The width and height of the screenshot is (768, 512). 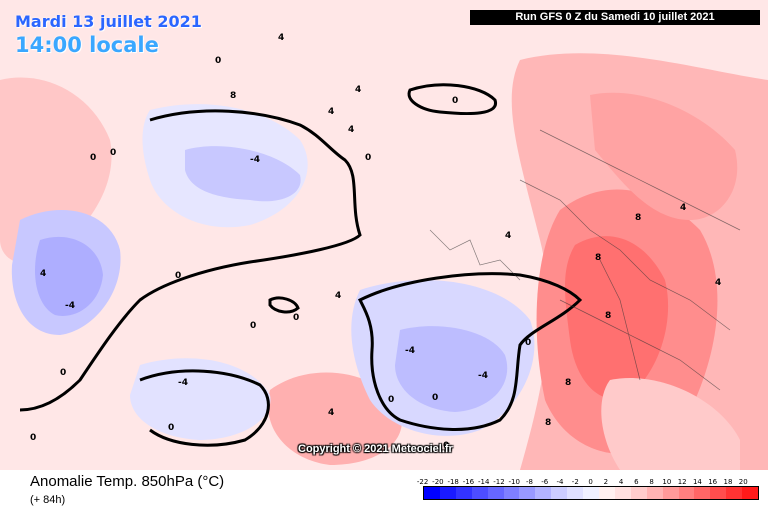 I want to click on scale-tick-label: -14, so click(x=483, y=482).